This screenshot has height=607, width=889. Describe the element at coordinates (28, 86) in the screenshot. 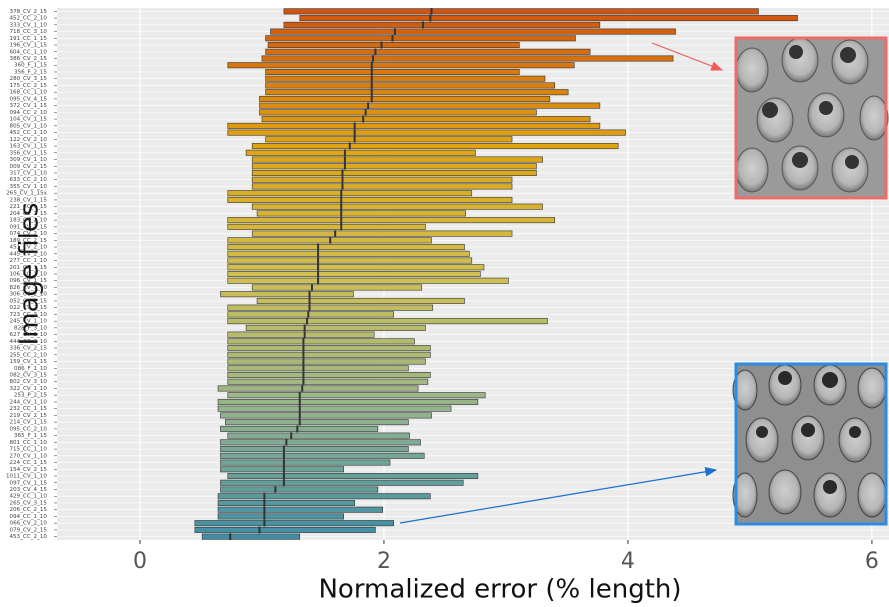

I see `y-tick-label: 175_CC_2_15` at that location.